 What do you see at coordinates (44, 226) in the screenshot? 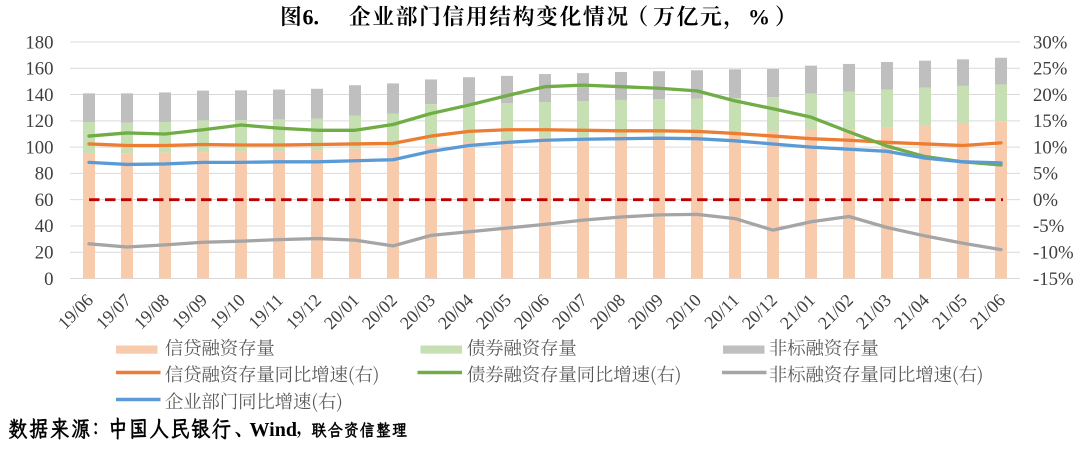
I see `svg-text: 40` at bounding box center [44, 226].